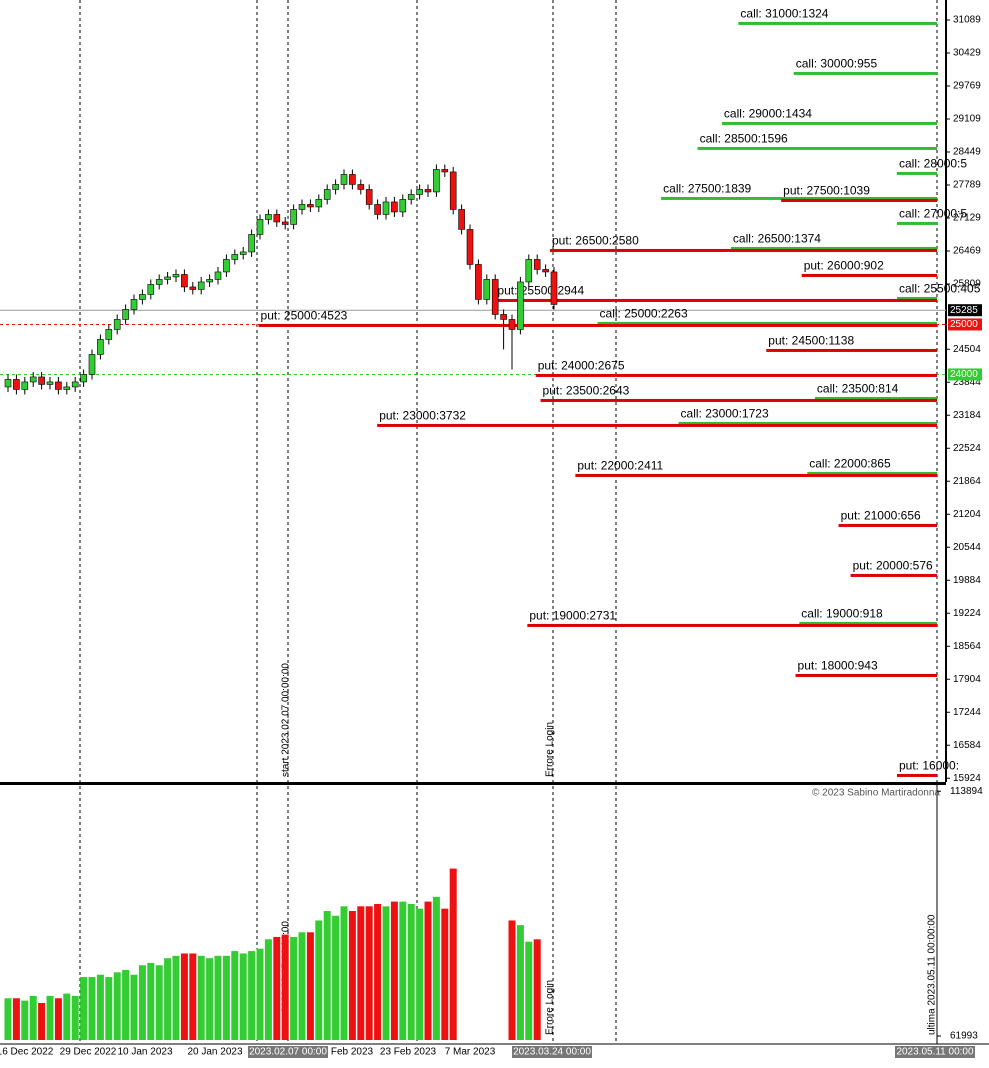 Image resolution: width=989 pixels, height=1068 pixels. What do you see at coordinates (620, 466) in the screenshot?
I see `option-label: put: 22000:2411` at bounding box center [620, 466].